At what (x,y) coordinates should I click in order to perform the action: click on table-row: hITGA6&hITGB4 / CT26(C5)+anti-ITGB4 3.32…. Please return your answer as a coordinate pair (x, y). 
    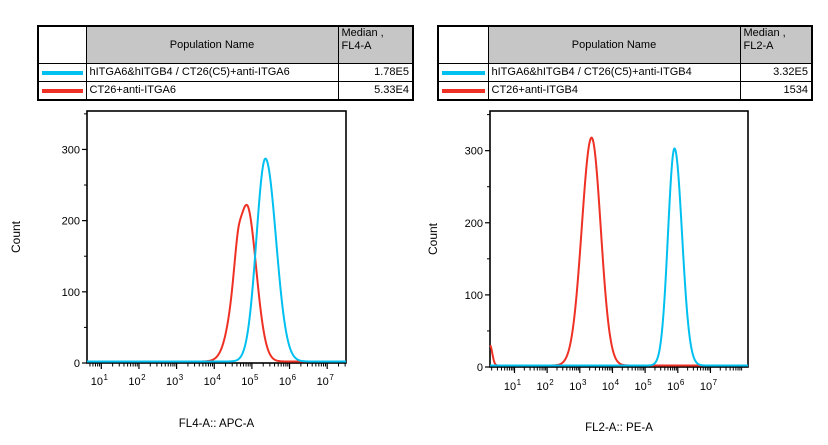
    Looking at the image, I should click on (625, 72).